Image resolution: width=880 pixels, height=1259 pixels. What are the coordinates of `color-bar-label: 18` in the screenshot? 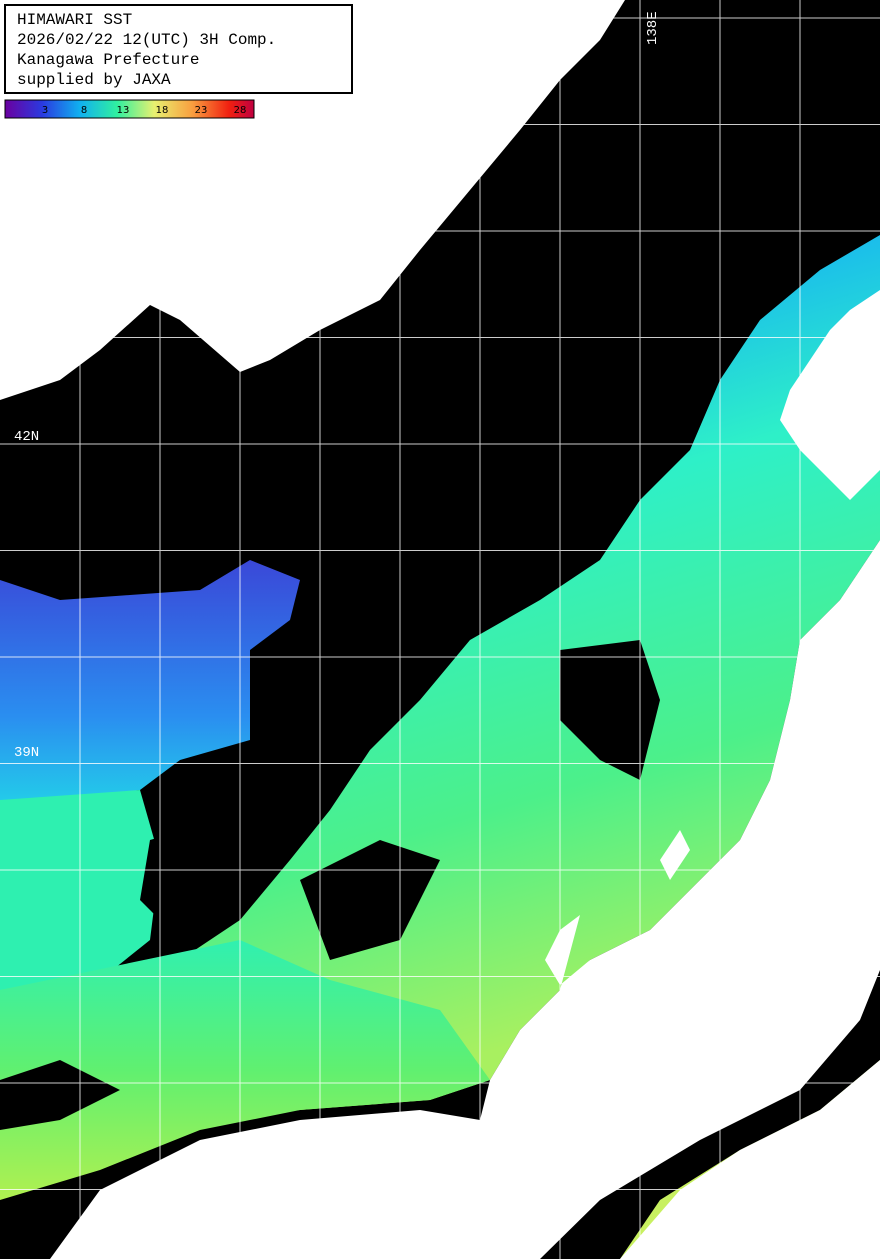 It's located at (162, 110).